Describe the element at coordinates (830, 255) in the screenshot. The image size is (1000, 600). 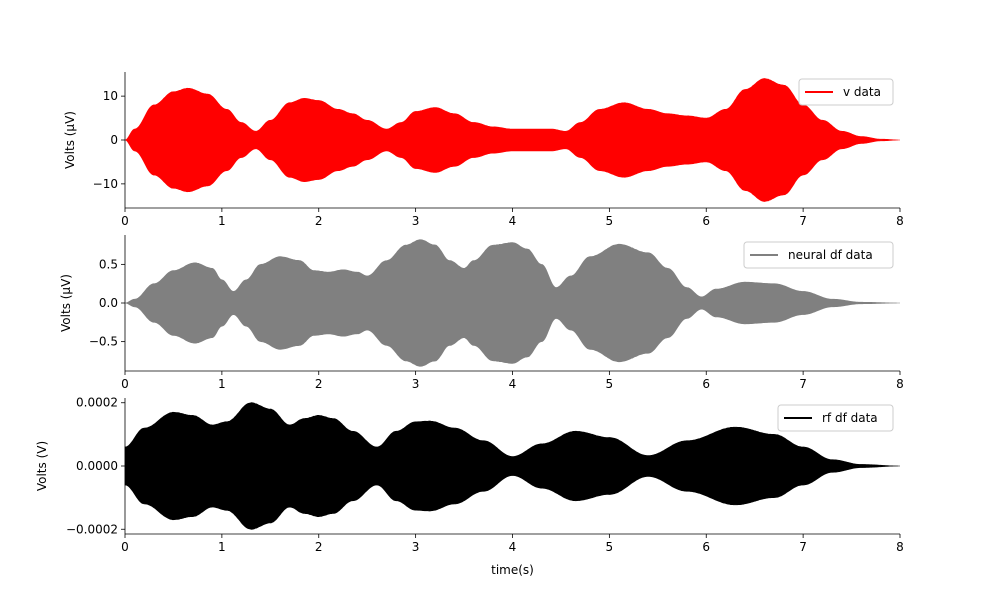
I see `legend-label: neural df data` at that location.